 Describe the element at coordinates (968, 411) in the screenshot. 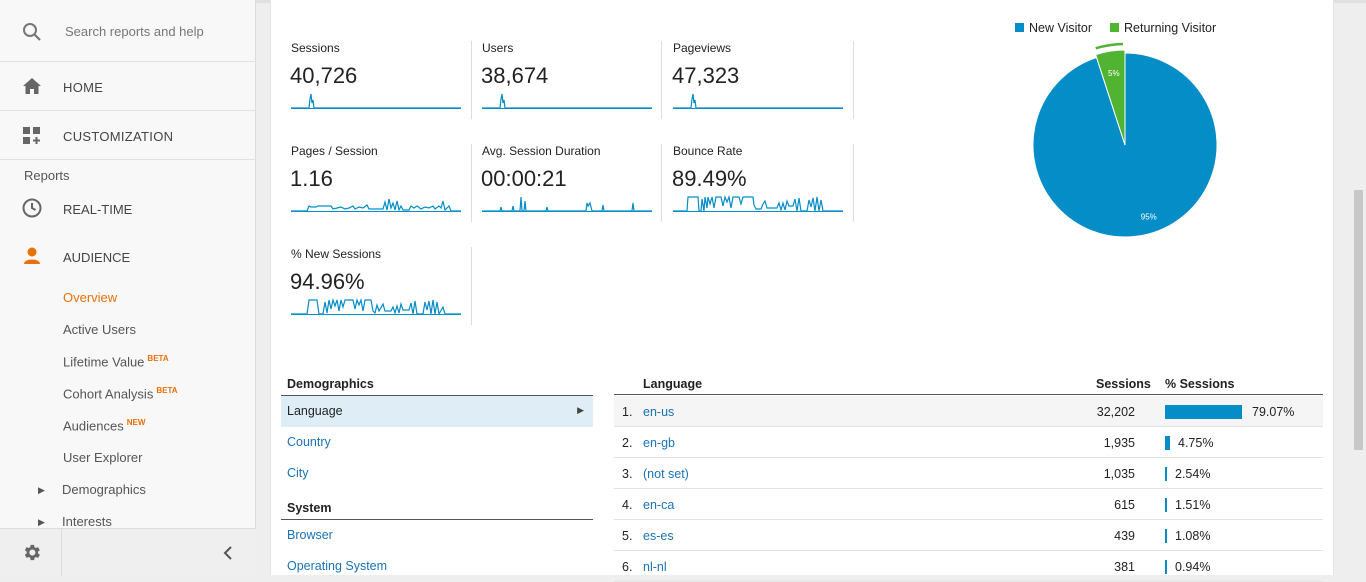

I see `table-row: 1. en-us 32,202 79.07%` at that location.